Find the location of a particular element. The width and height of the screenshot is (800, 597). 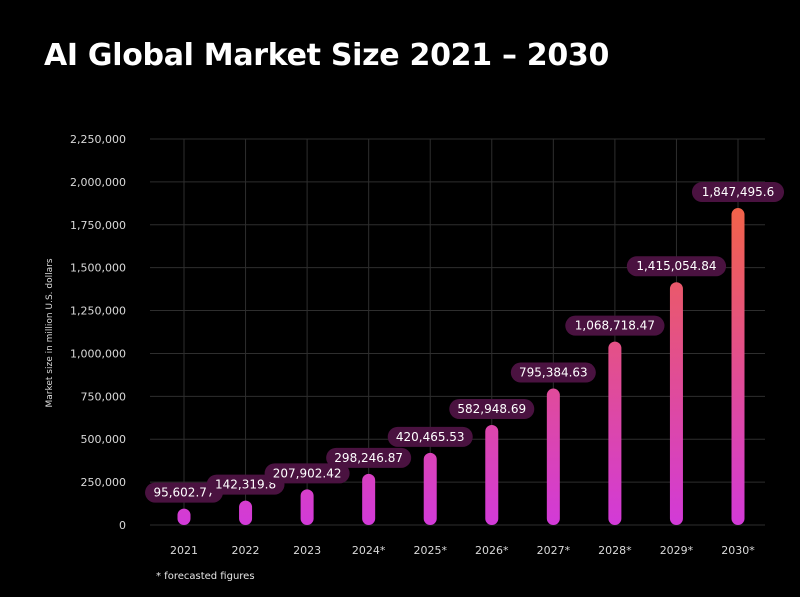

x-tick-label: 2024* is located at coordinates (369, 550).